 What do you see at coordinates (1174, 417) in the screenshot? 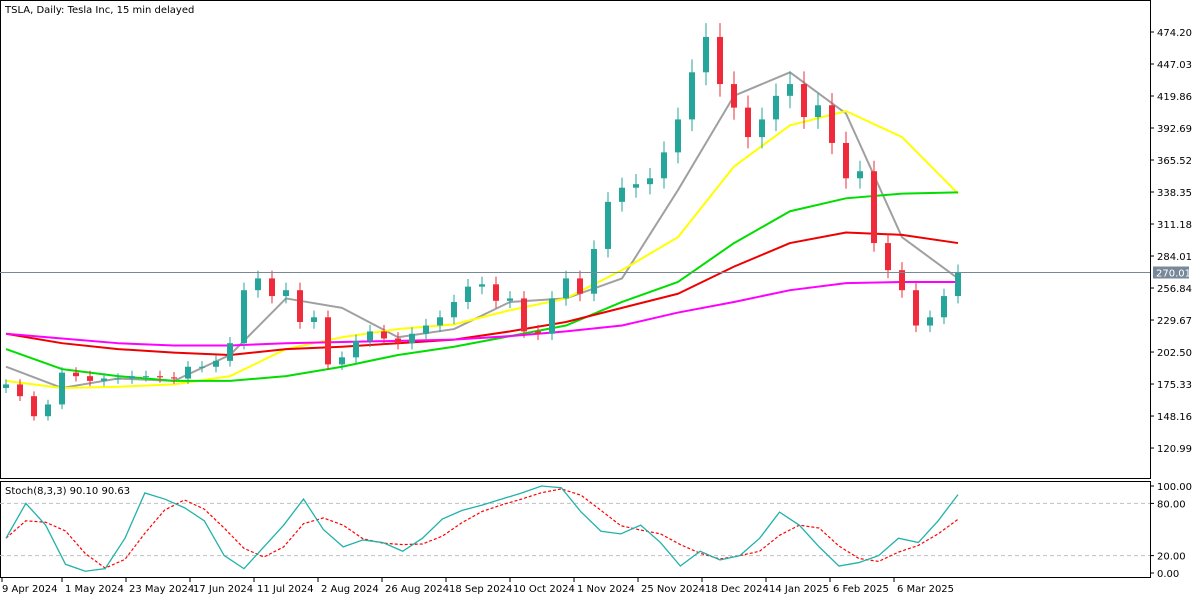
I see `y-tick-label: 148.16` at bounding box center [1174, 417].